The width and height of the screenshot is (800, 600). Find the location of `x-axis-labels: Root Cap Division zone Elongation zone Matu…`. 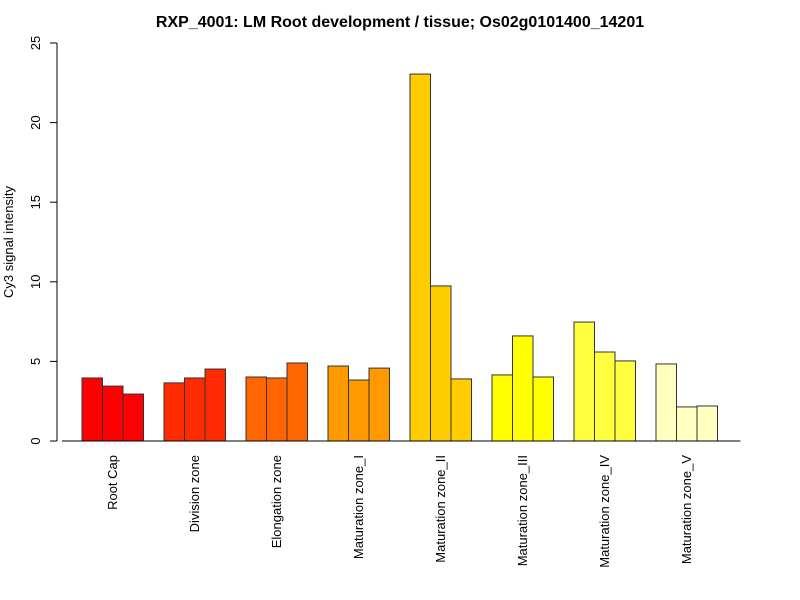

x-axis-labels: Root Cap Division zone Elongation zone Matu… is located at coordinates (399, 511).